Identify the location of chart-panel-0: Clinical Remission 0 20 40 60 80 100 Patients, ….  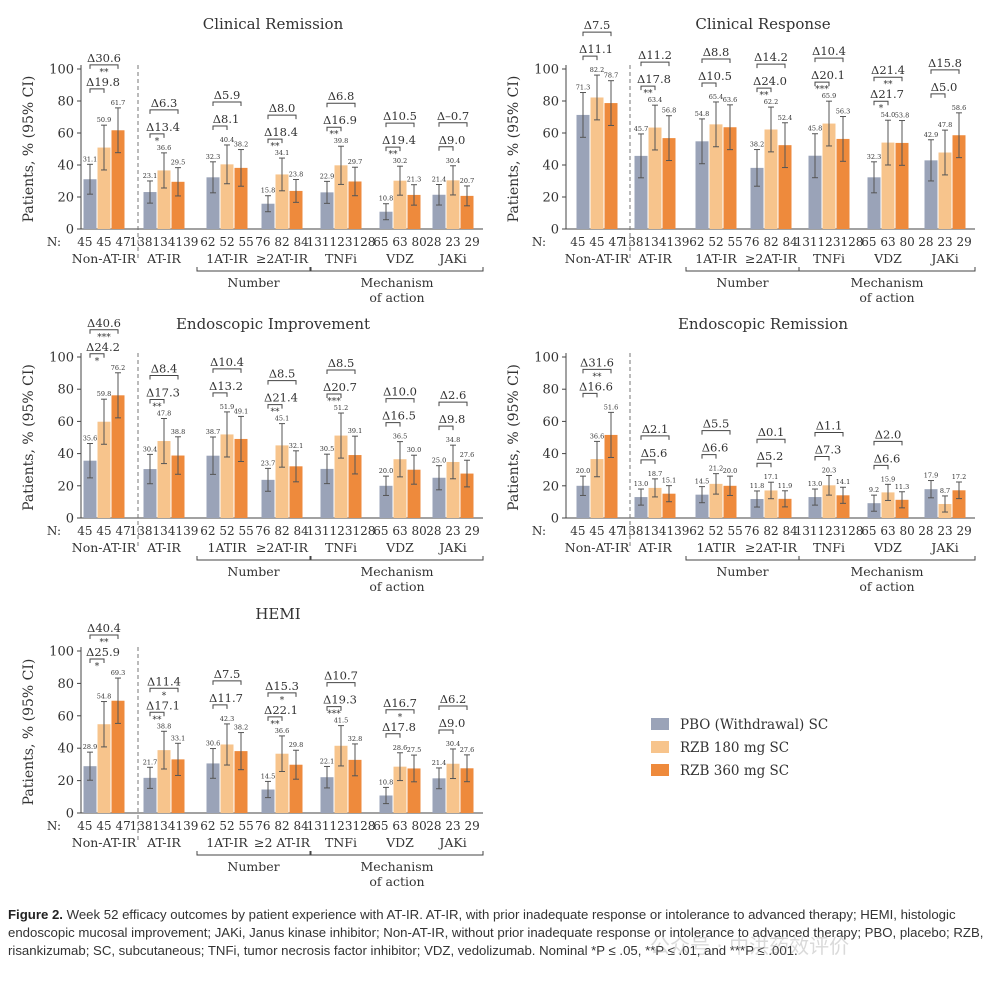
(252, 160).